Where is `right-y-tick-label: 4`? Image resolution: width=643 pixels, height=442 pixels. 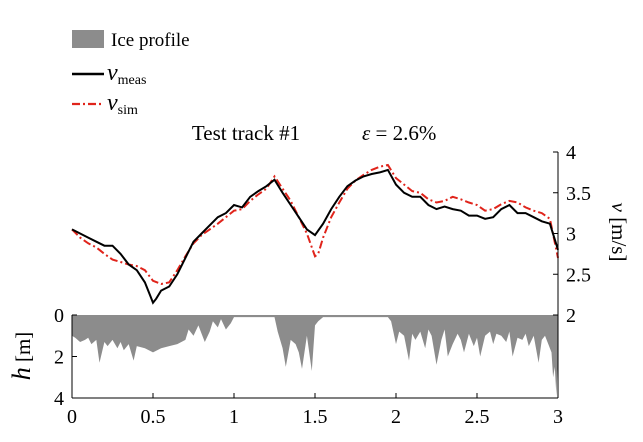
right-y-tick-label: 4 is located at coordinates (571, 153).